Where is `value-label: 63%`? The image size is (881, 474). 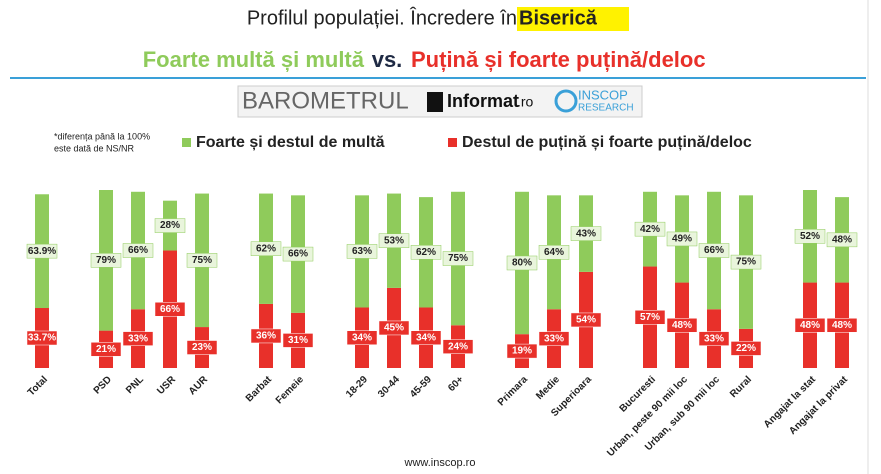
value-label: 63% is located at coordinates (362, 251).